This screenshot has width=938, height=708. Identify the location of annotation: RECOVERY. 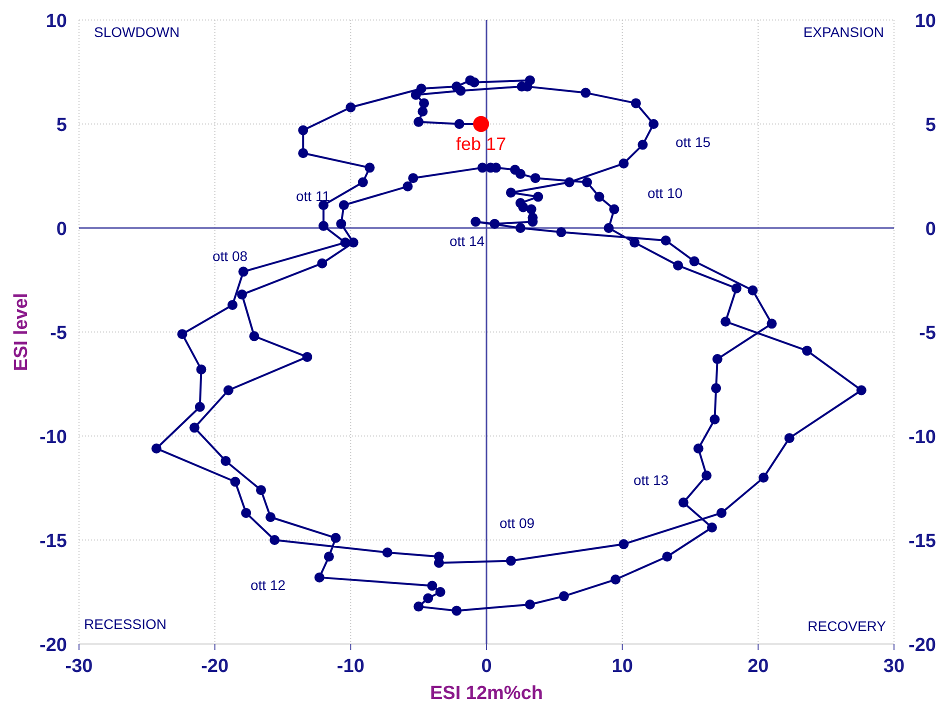
(847, 626).